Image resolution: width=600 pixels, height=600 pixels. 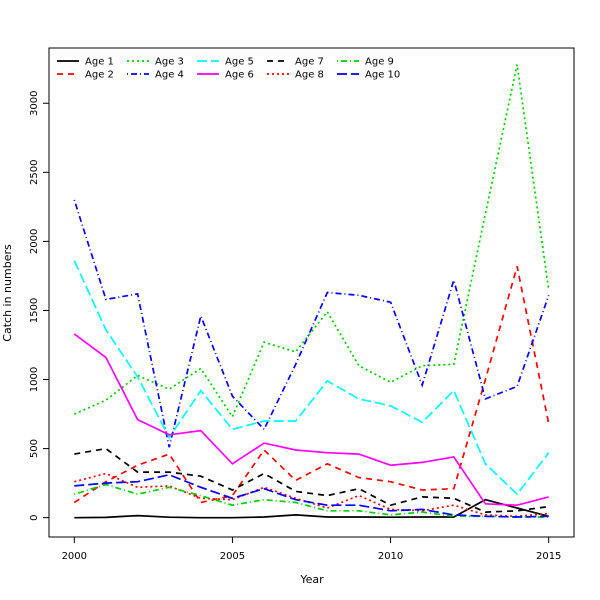 What do you see at coordinates (34, 103) in the screenshot?
I see `y-tick-label: 3000` at bounding box center [34, 103].